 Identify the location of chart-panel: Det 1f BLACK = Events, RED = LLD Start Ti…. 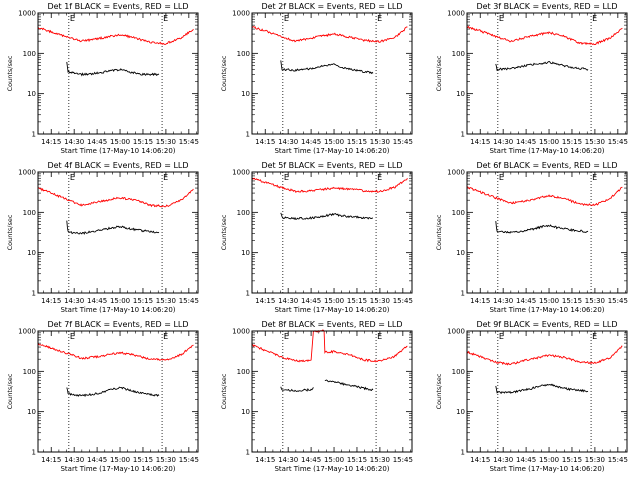
(102, 78).